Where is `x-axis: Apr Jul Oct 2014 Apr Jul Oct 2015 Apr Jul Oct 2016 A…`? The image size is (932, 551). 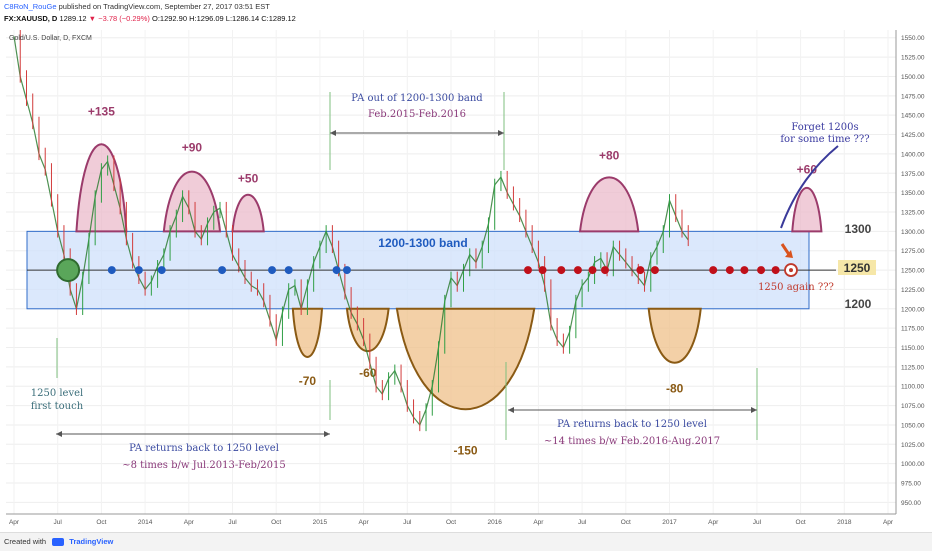 x-axis: Apr Jul Oct 2014 Apr Jul Oct 2015 Apr Jul Oct 2016 A… is located at coordinates (451, 522).